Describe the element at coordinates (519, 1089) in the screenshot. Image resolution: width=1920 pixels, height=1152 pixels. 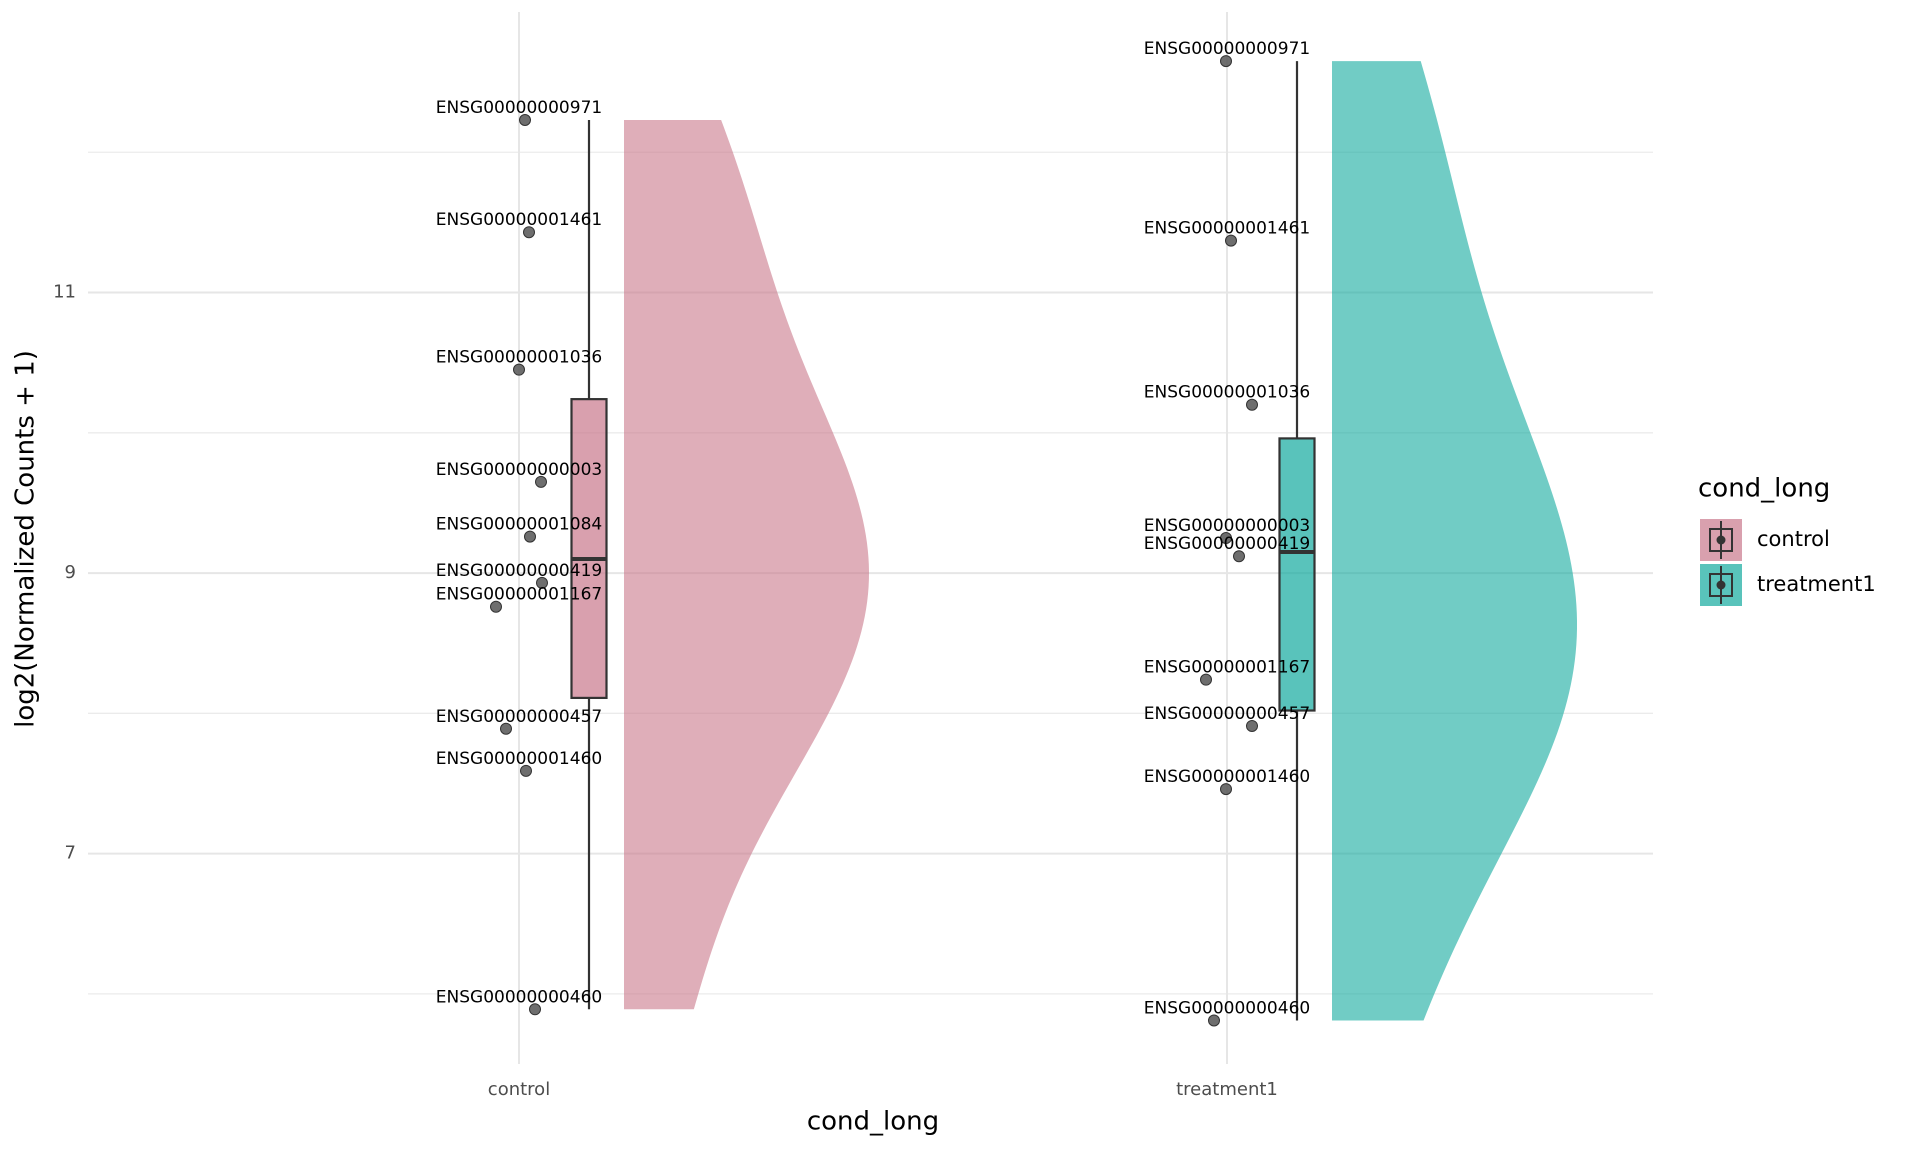
I see `x-tick-label: control` at that location.